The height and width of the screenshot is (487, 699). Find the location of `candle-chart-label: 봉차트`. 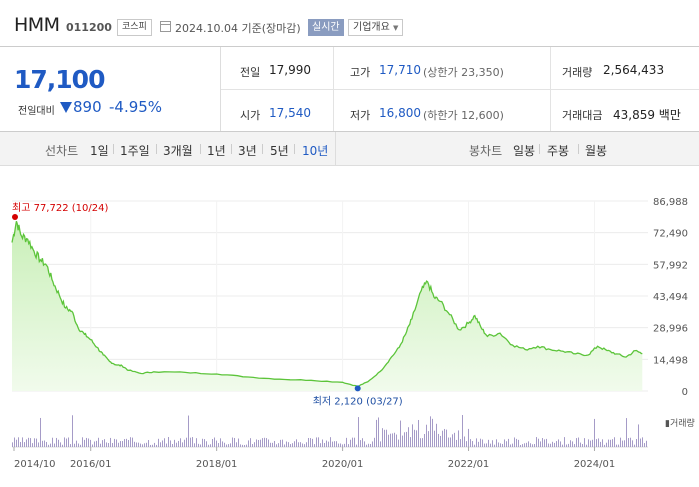

candle-chart-label: 봉차트 is located at coordinates (486, 151).